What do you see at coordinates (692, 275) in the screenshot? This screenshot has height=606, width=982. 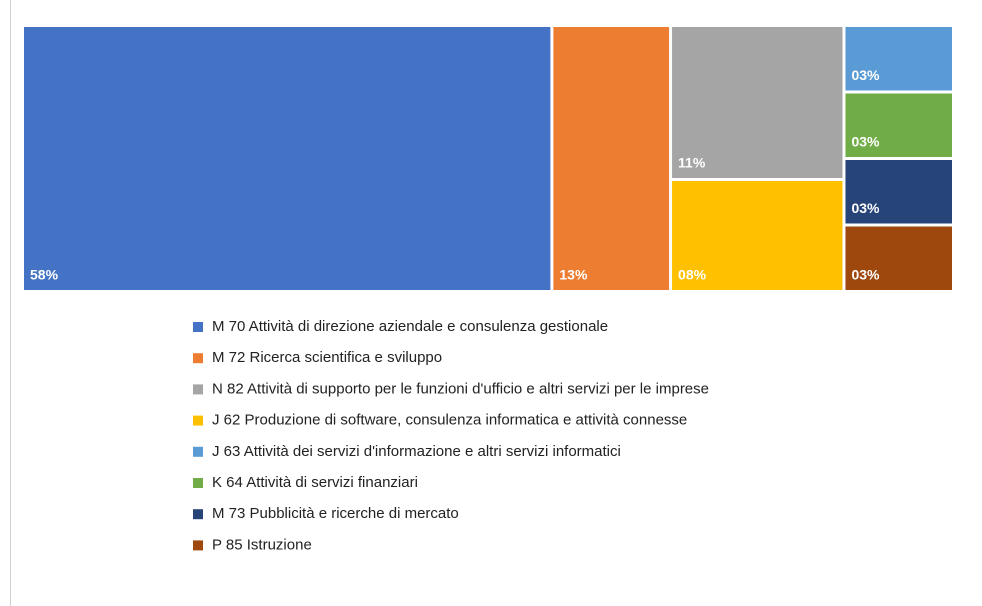 I see `data-label: 08%` at bounding box center [692, 275].